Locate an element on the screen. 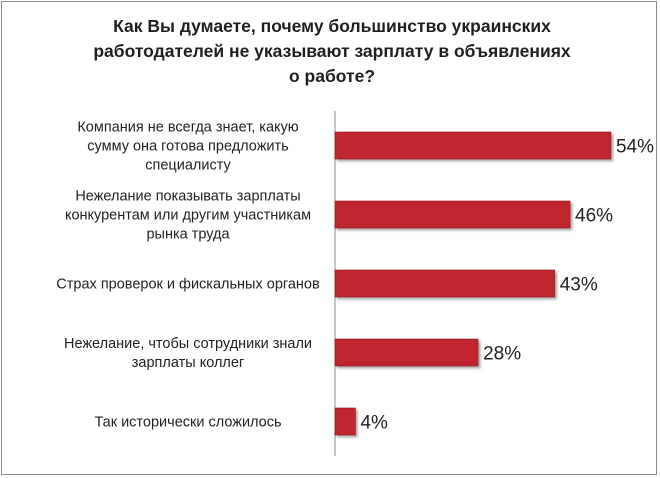 The image size is (660, 478). category-label-line: Компания не всегда знает, какую is located at coordinates (187, 128).